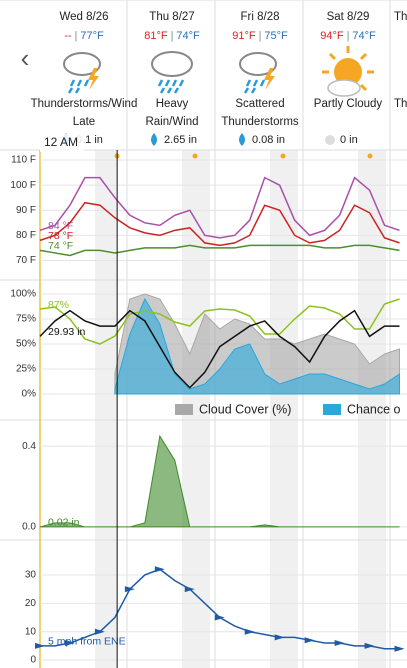  Describe the element at coordinates (400, 104) in the screenshot. I see `day-condition: Th` at that location.